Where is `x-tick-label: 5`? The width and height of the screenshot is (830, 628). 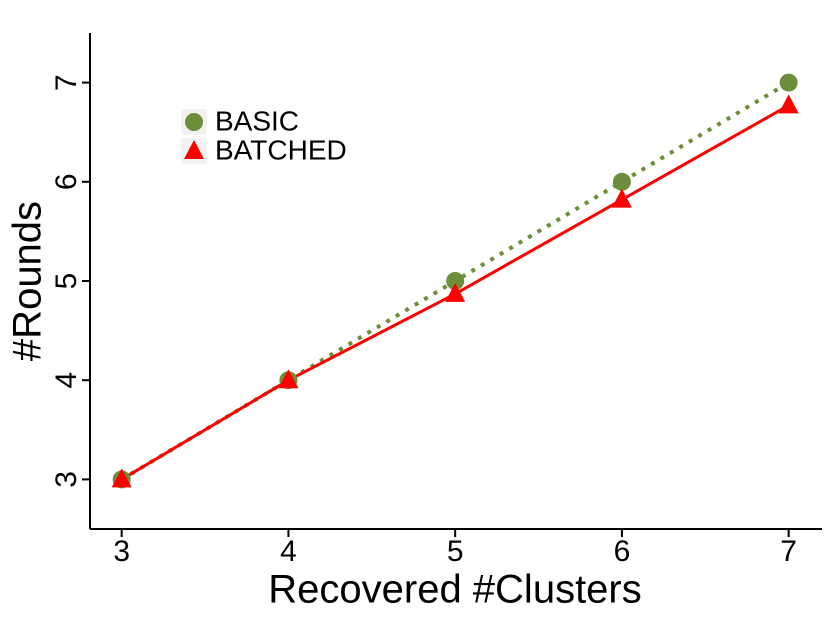
x-tick-label: 5 is located at coordinates (455, 551).